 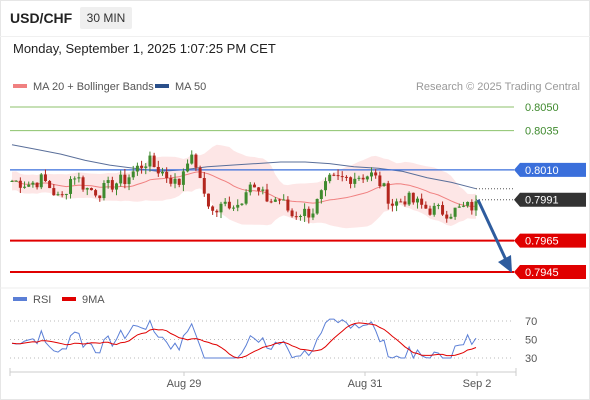 What do you see at coordinates (244, 167) in the screenshot?
I see `ma50-line` at bounding box center [244, 167].